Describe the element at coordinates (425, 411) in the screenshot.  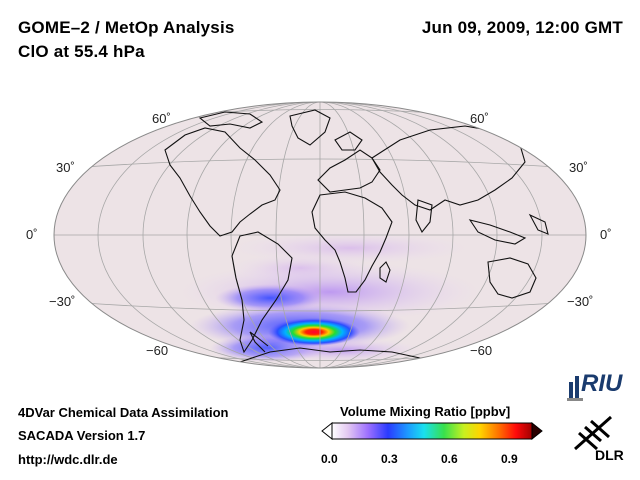
I see `colorbar-title: Volume Mixing Ratio [ppbv]` at that location.